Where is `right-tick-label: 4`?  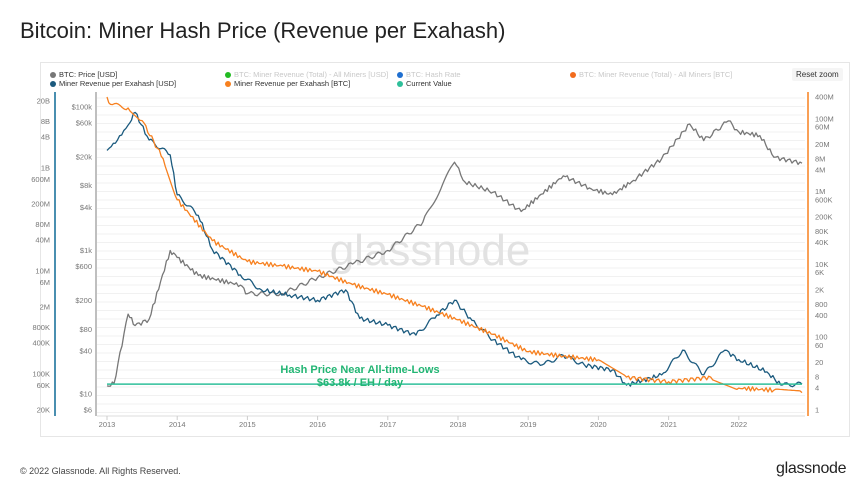 right-tick-label: 4 is located at coordinates (817, 388).